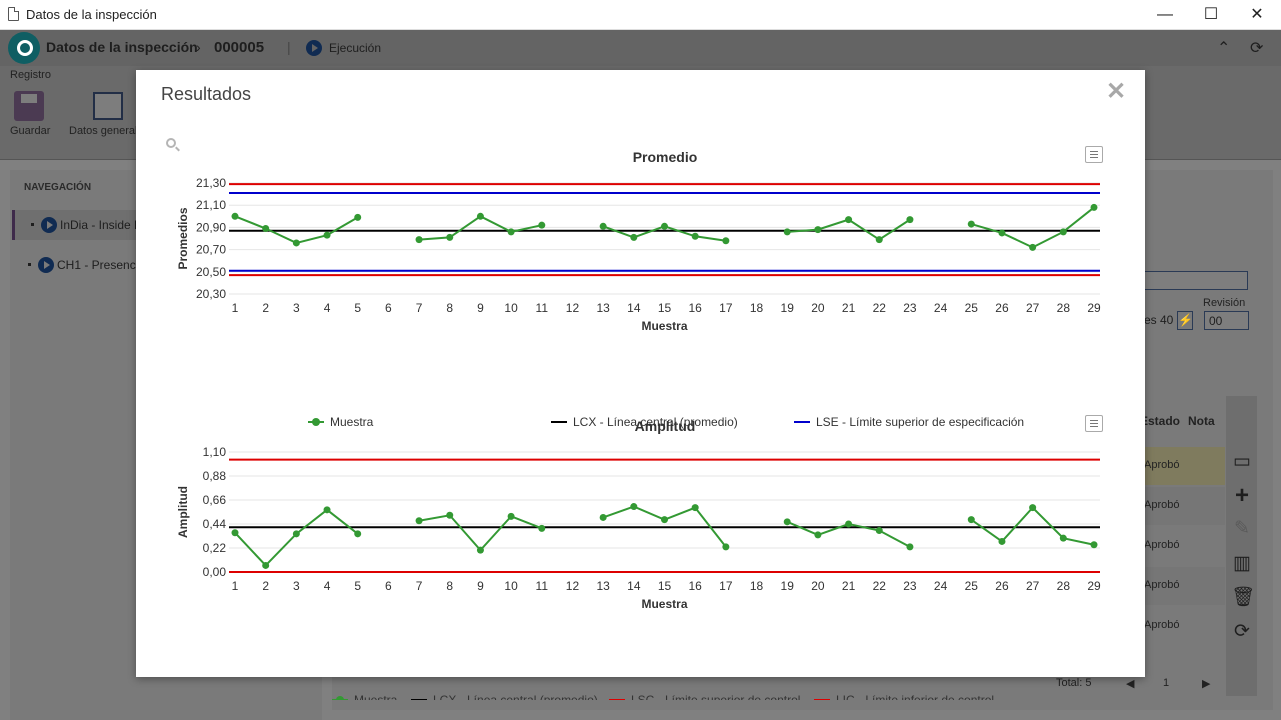 Image resolution: width=1281 pixels, height=720 pixels. I want to click on minimize-button: —, so click(1165, 14).